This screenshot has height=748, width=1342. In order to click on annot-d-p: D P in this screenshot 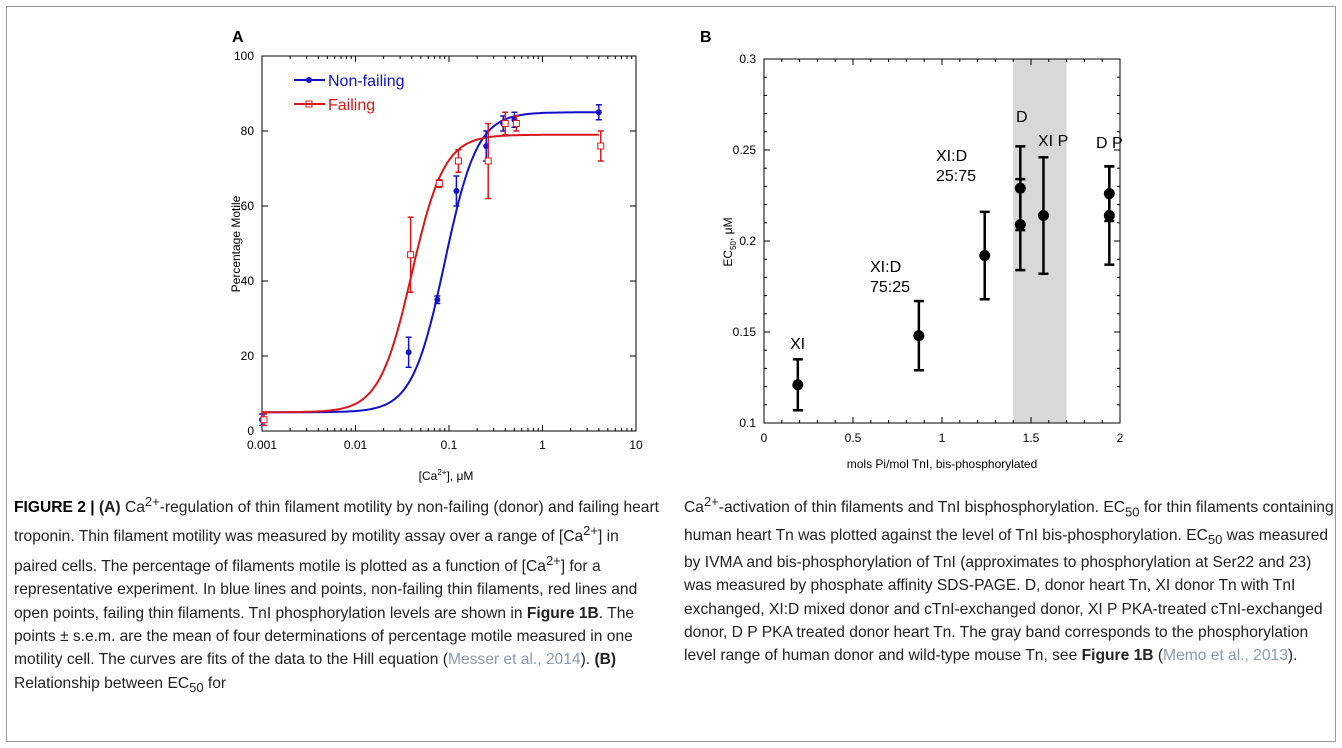, I will do `click(1109, 143)`.